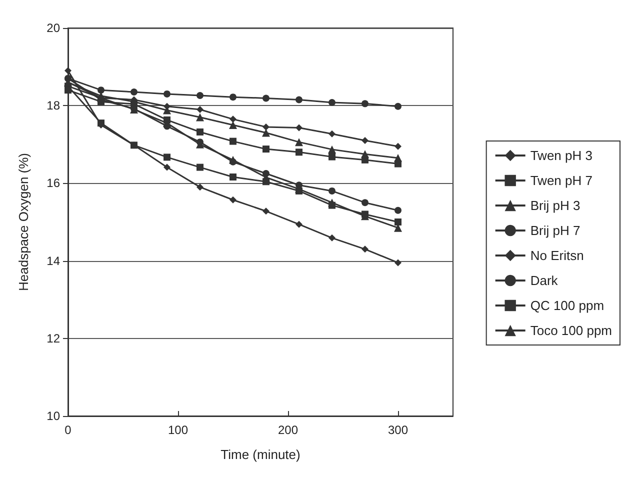 The width and height of the screenshot is (638, 486). Describe the element at coordinates (53, 105) in the screenshot. I see `y-tick-label: 18` at that location.